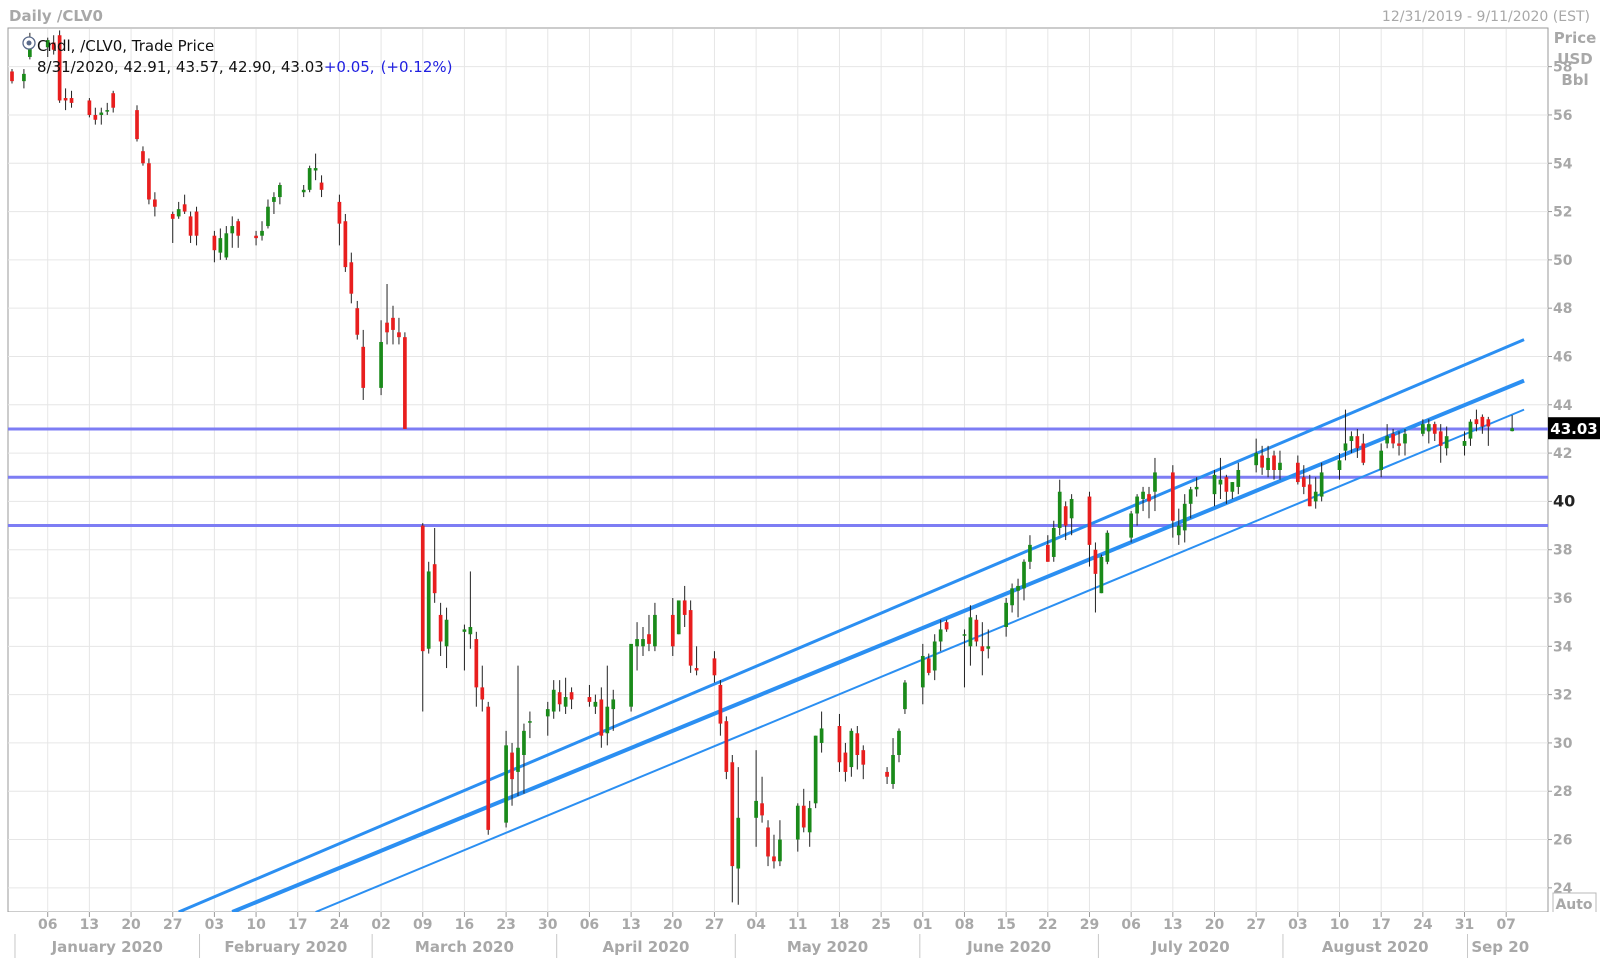  I want to click on info-circle-icon, so click(29, 43).